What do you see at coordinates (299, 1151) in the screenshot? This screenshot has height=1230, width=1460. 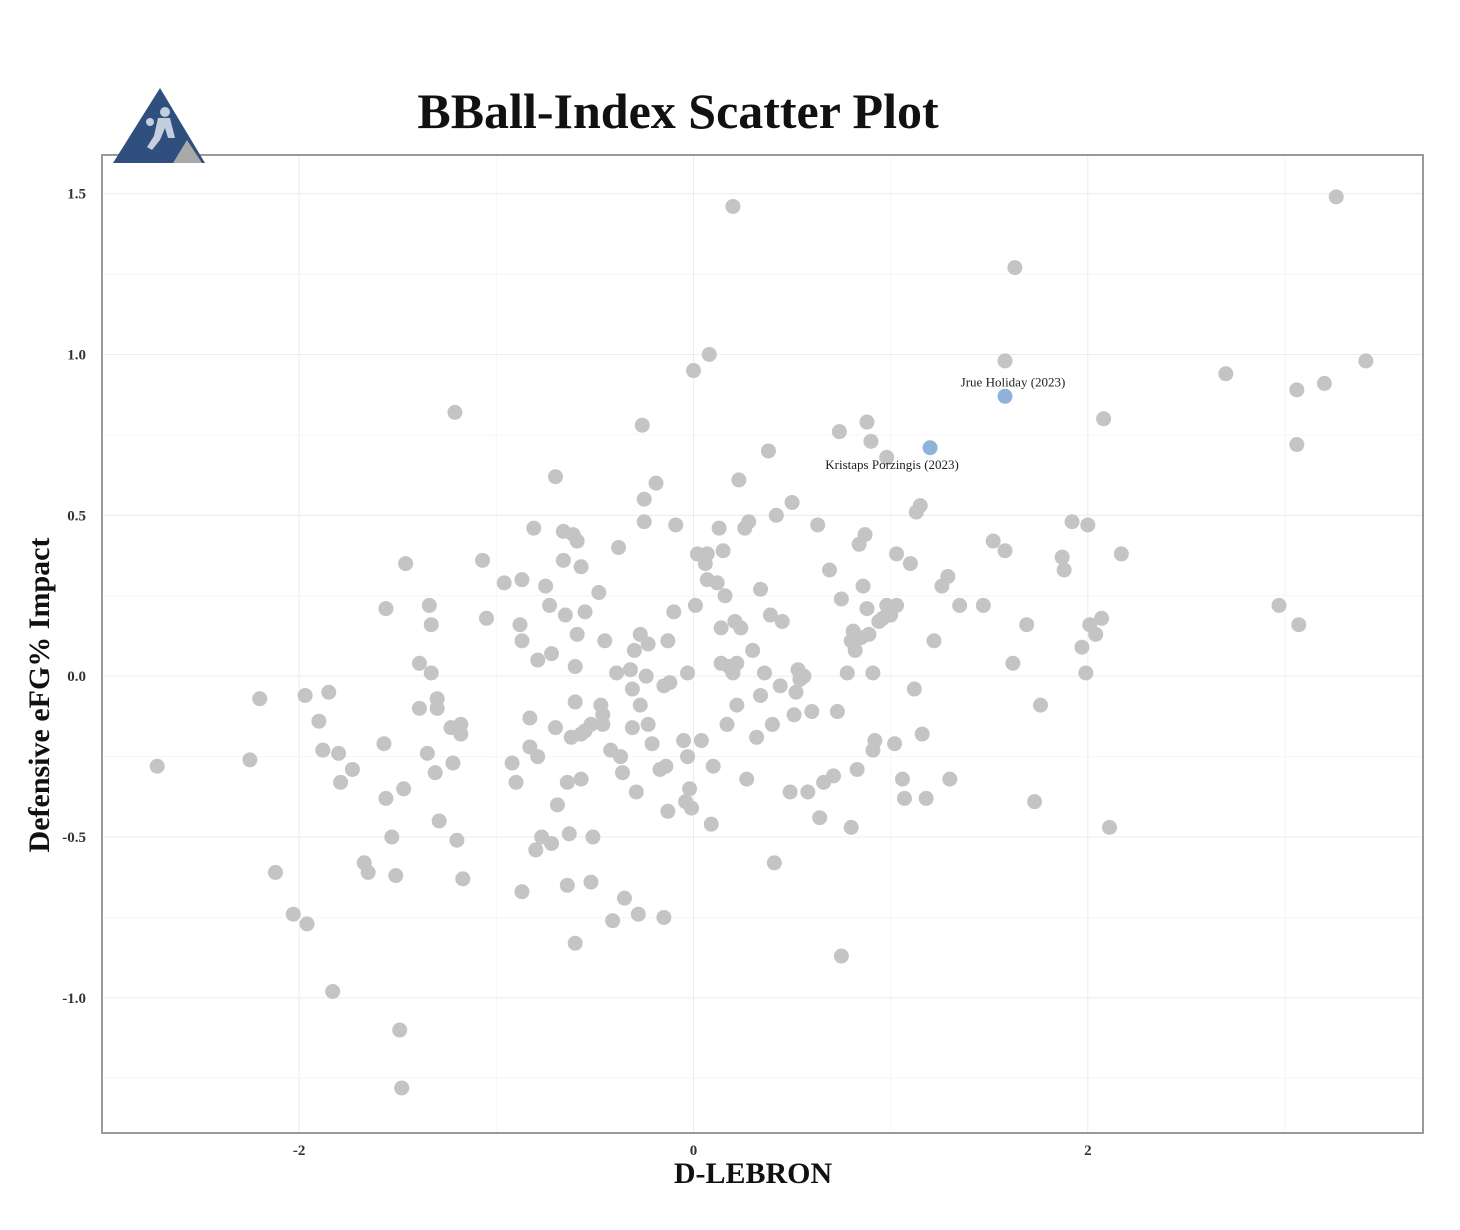 I see `x-tick-label: -2` at bounding box center [299, 1151].